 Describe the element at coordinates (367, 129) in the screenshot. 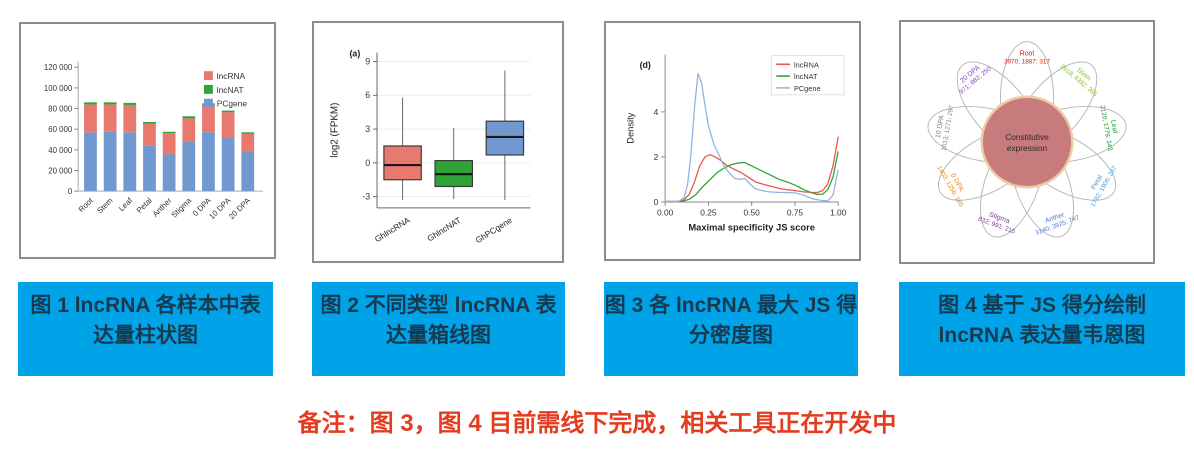

I see `svg-text: 3` at that location.